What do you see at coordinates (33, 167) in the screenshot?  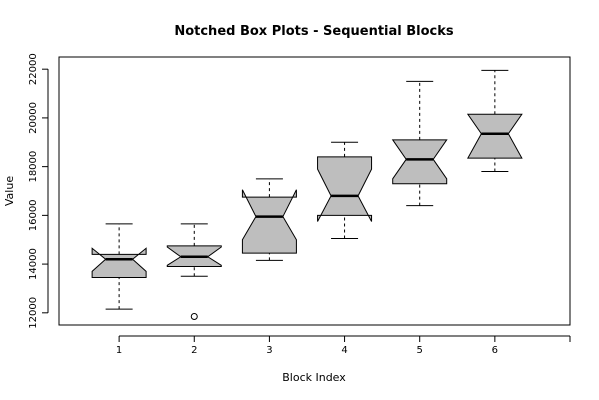 I see `y-tick-label: 18000` at bounding box center [33, 167].